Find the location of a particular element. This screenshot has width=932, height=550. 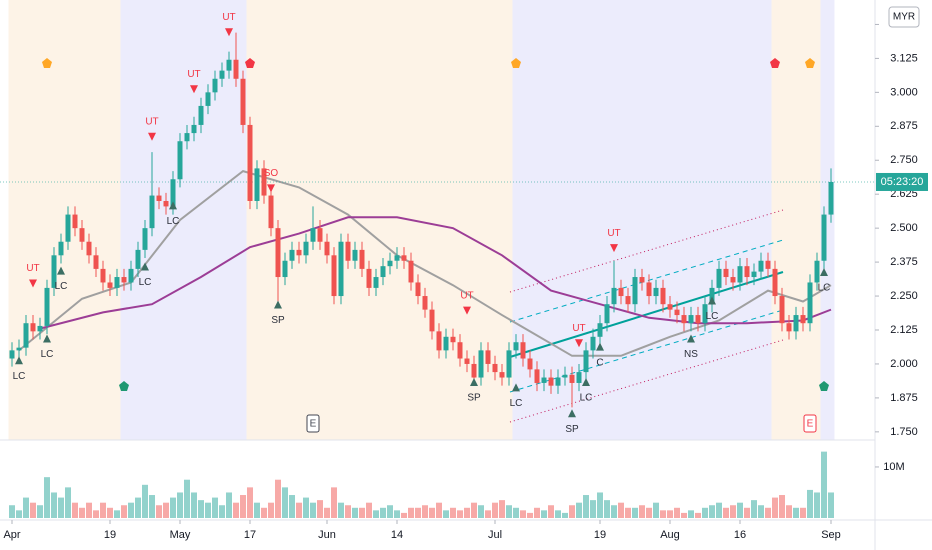

y-tick-label: 2.250 is located at coordinates (904, 296).